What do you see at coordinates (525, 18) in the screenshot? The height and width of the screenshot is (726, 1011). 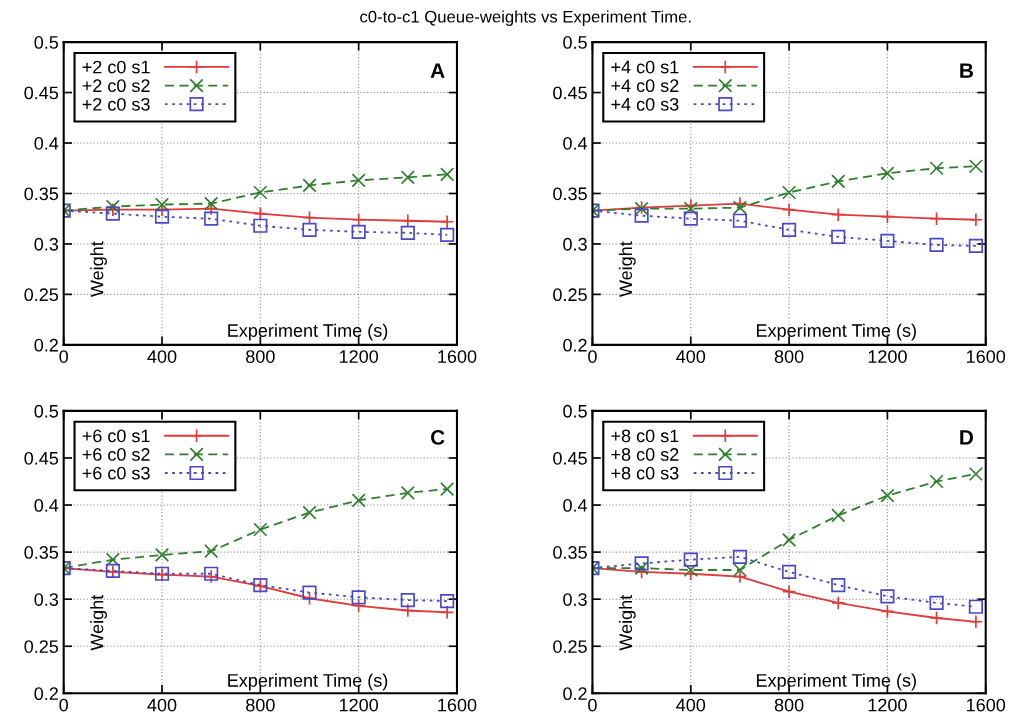 I see `text: c0-to-c1 Queue-weights vs Experiment Time.` at bounding box center [525, 18].